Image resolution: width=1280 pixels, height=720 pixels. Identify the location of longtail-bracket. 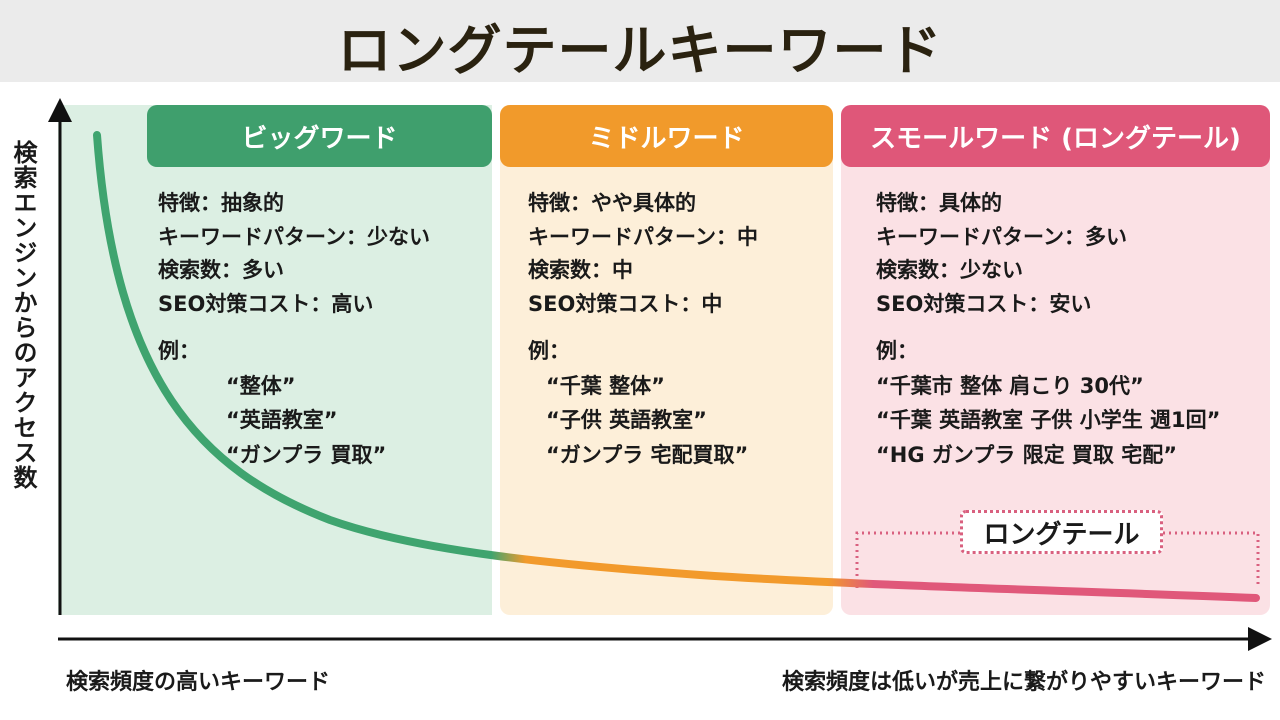
(1057, 559).